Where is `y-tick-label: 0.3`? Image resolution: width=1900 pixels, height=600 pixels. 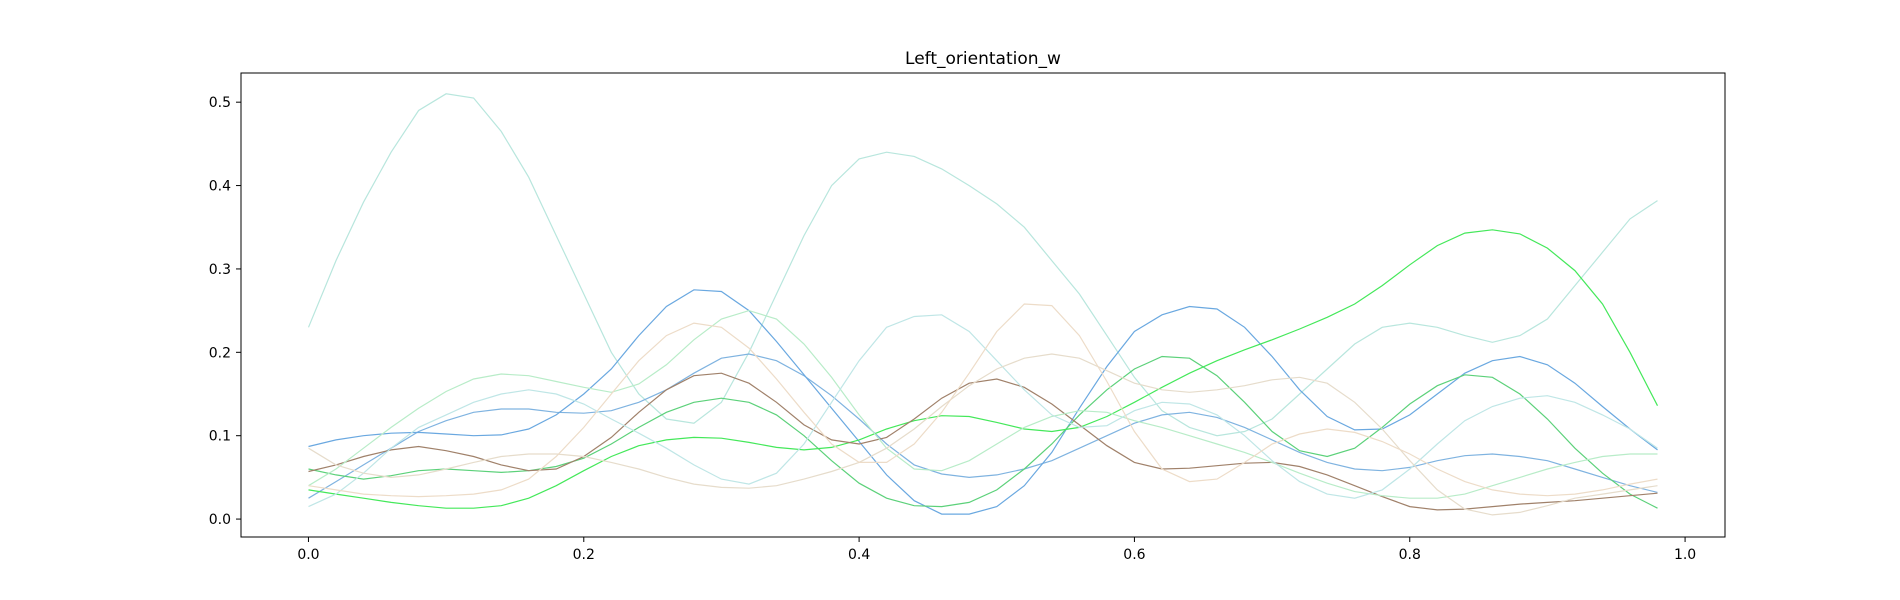
y-tick-label: 0.3 is located at coordinates (220, 270).